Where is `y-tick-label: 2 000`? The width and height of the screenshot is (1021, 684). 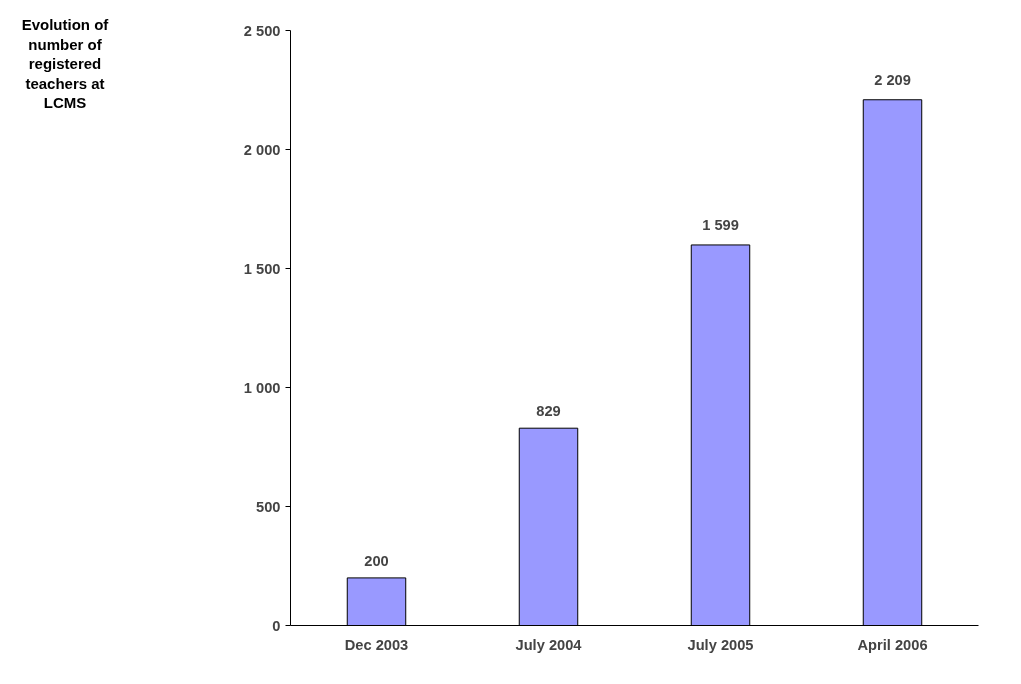
y-tick-label: 2 000 is located at coordinates (262, 149).